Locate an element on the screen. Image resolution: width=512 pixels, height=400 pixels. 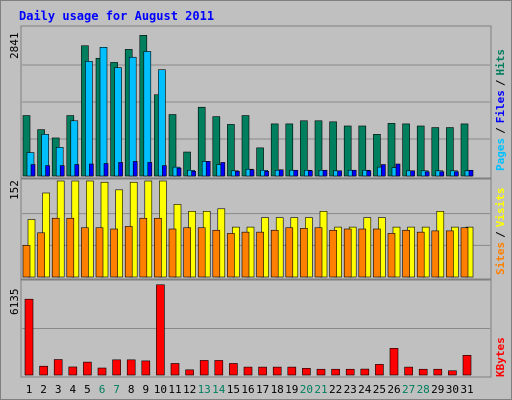
legend-files: Files is located at coordinates (500, 106).